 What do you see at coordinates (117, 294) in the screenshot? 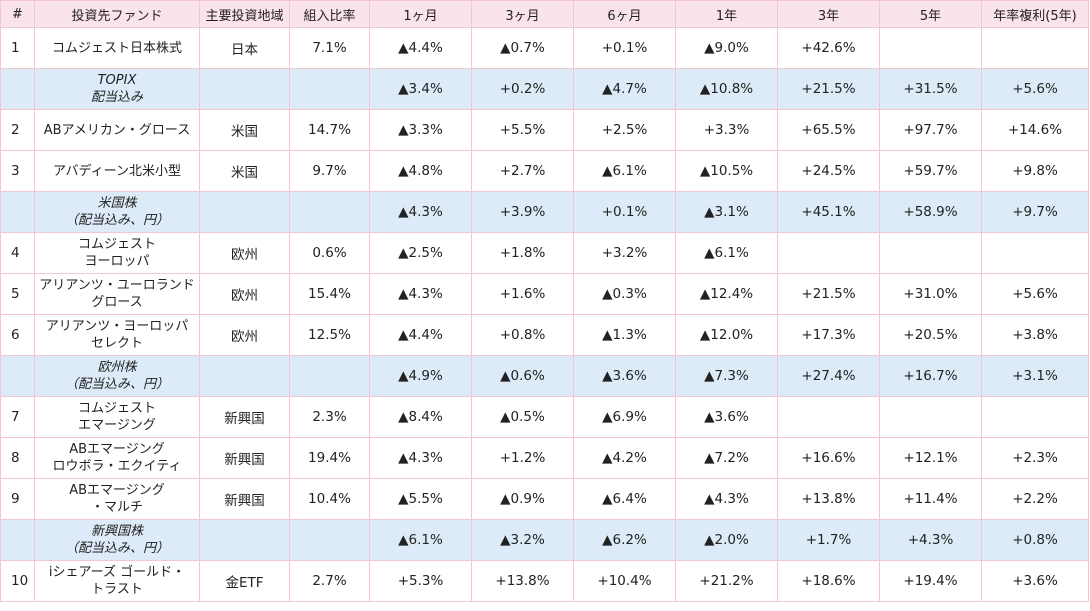
I see `fund-name: アリアンツ・ユーロランド グロース` at bounding box center [117, 294].